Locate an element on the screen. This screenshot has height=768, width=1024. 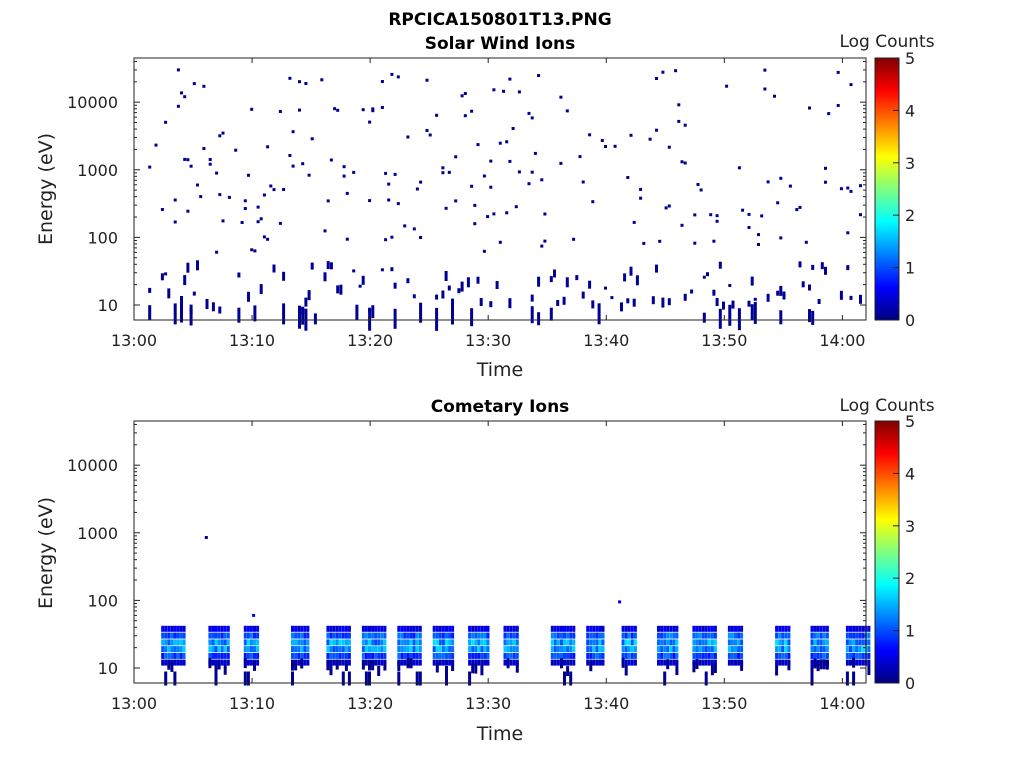
x-tick-label: 14:00 is located at coordinates (842, 340).